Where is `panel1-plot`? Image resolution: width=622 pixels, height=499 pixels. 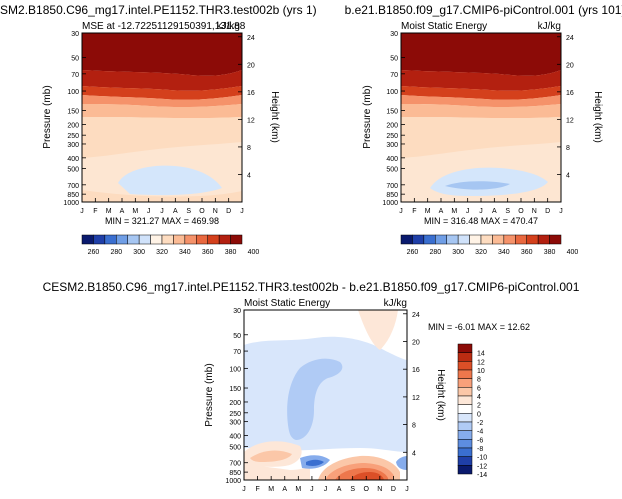
panel1-plot is located at coordinates (162, 117).